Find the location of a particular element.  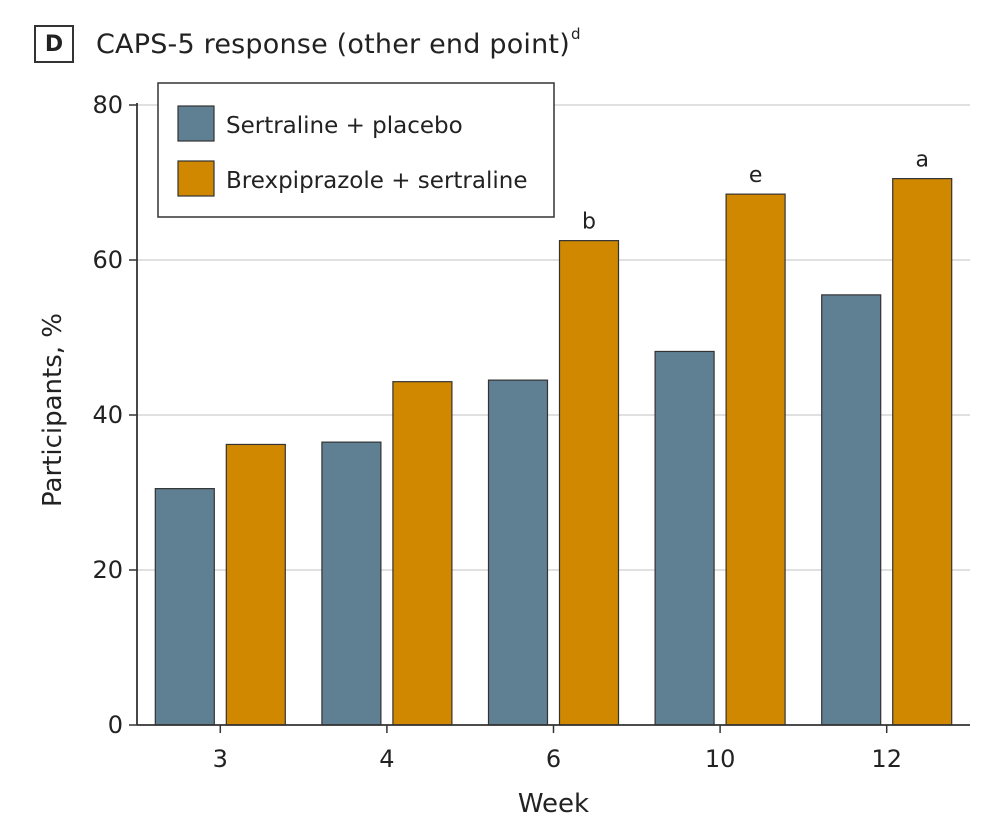

x-tick-label: 3 is located at coordinates (220, 759).